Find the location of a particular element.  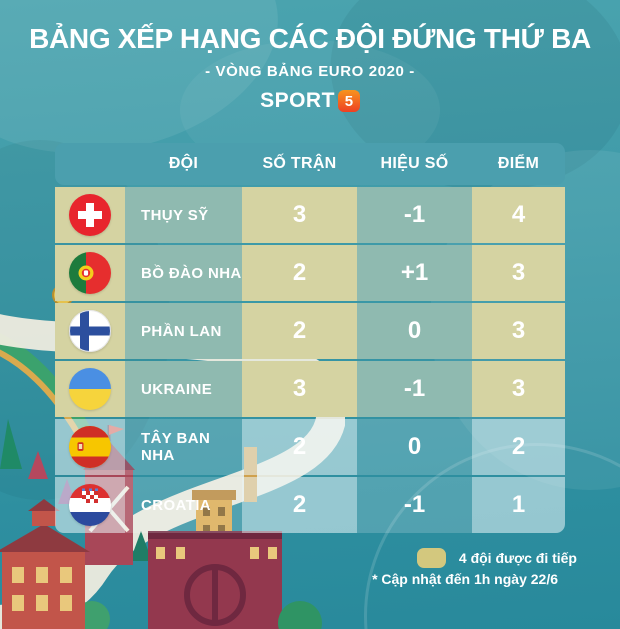

legend-swatch is located at coordinates (431, 558).